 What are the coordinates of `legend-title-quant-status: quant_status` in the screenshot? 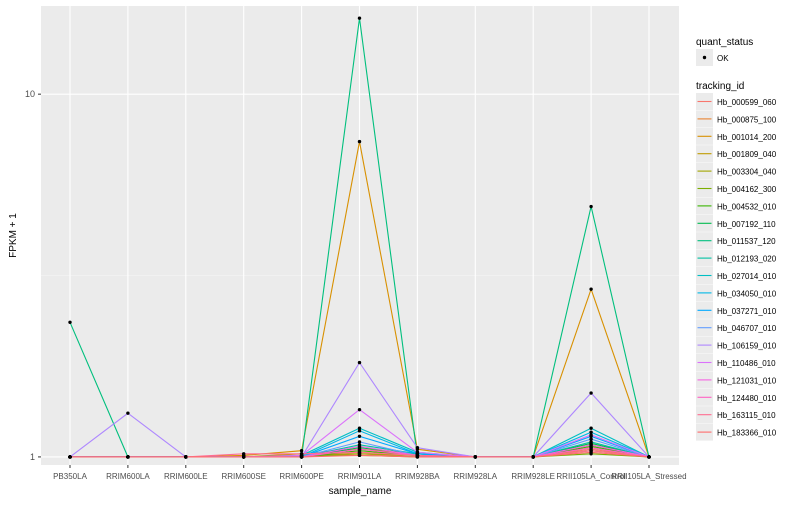 It's located at (724, 42).